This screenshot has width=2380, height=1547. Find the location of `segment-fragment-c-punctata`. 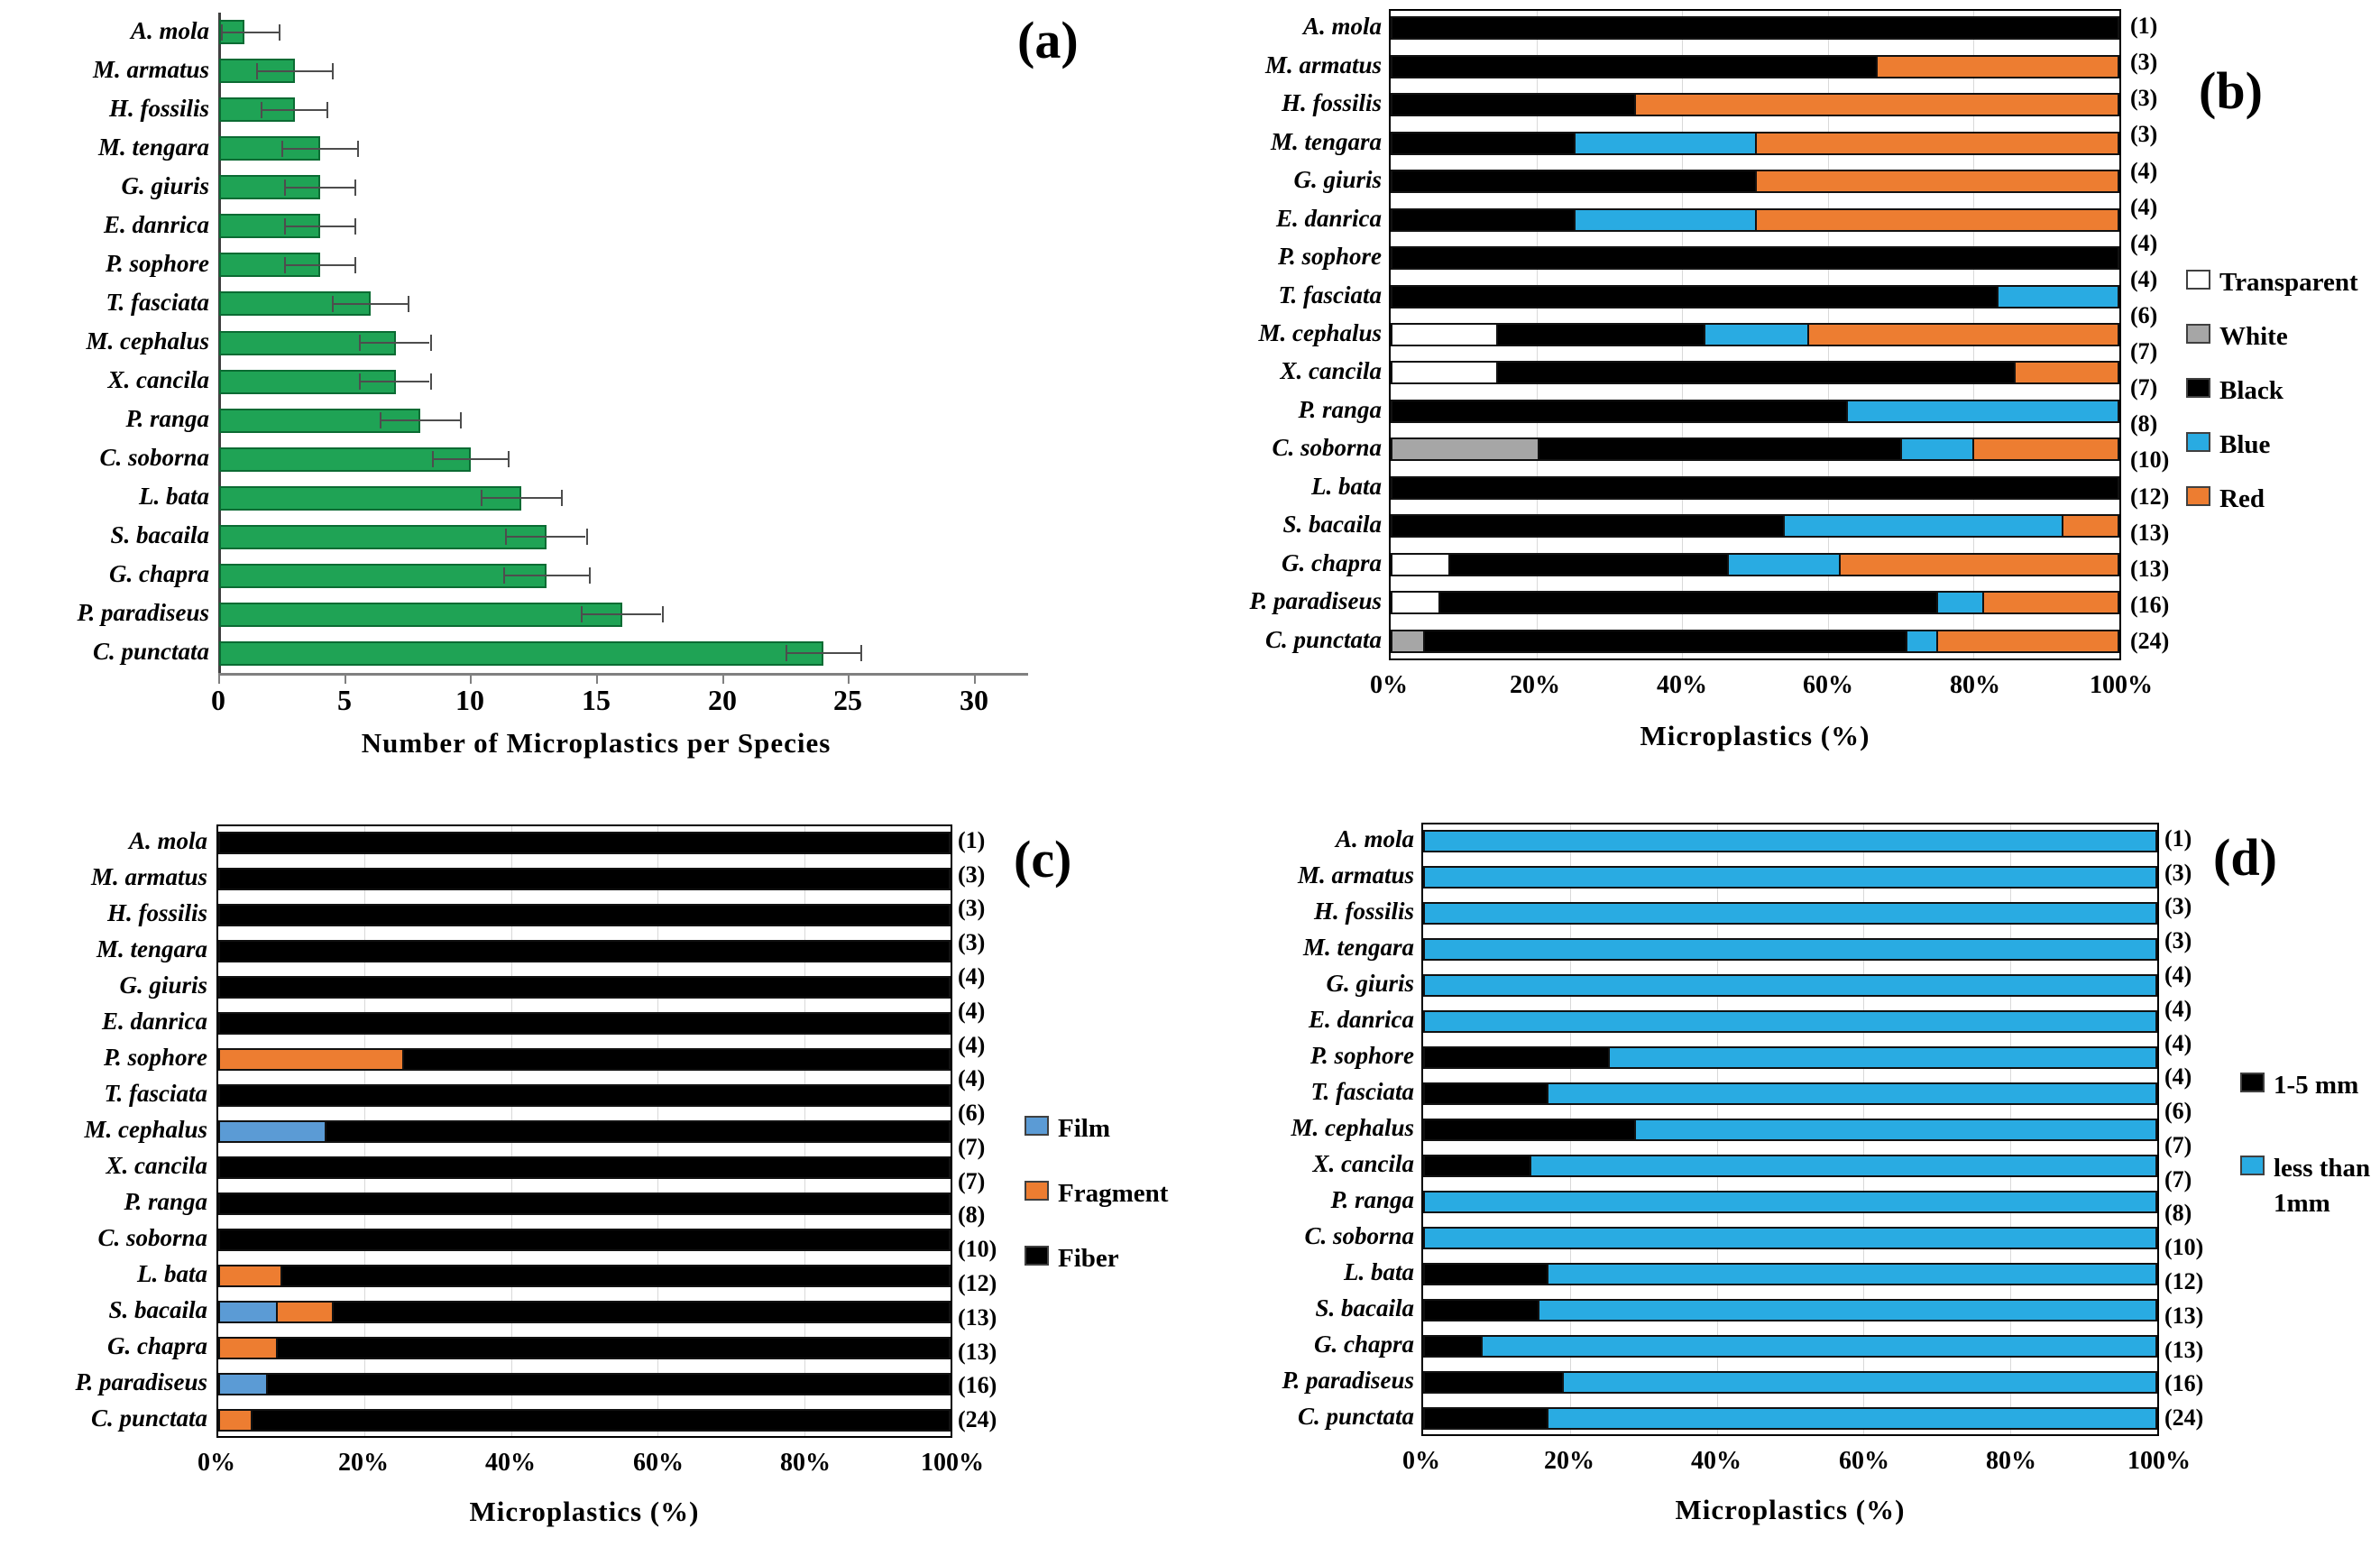

segment-fragment-c-punctata is located at coordinates (235, 1420).